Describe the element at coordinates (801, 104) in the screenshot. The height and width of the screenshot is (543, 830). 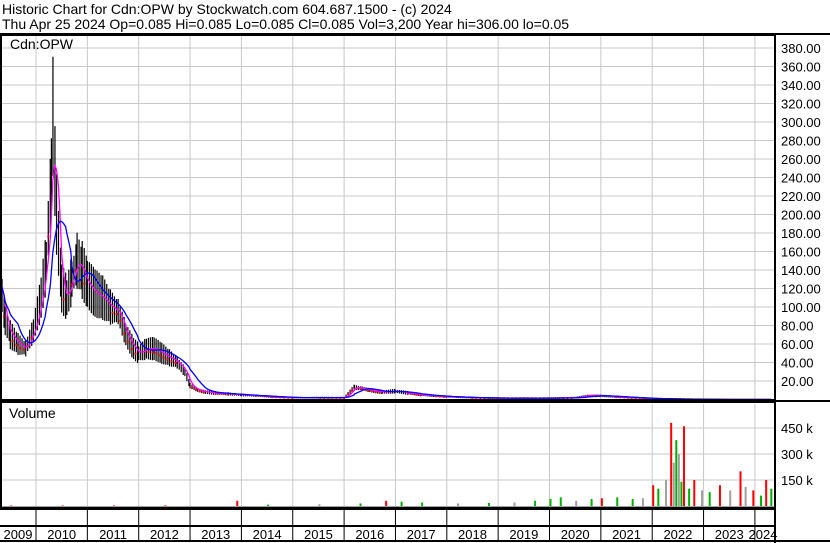
I see `price-tick-label: 320.00` at that location.